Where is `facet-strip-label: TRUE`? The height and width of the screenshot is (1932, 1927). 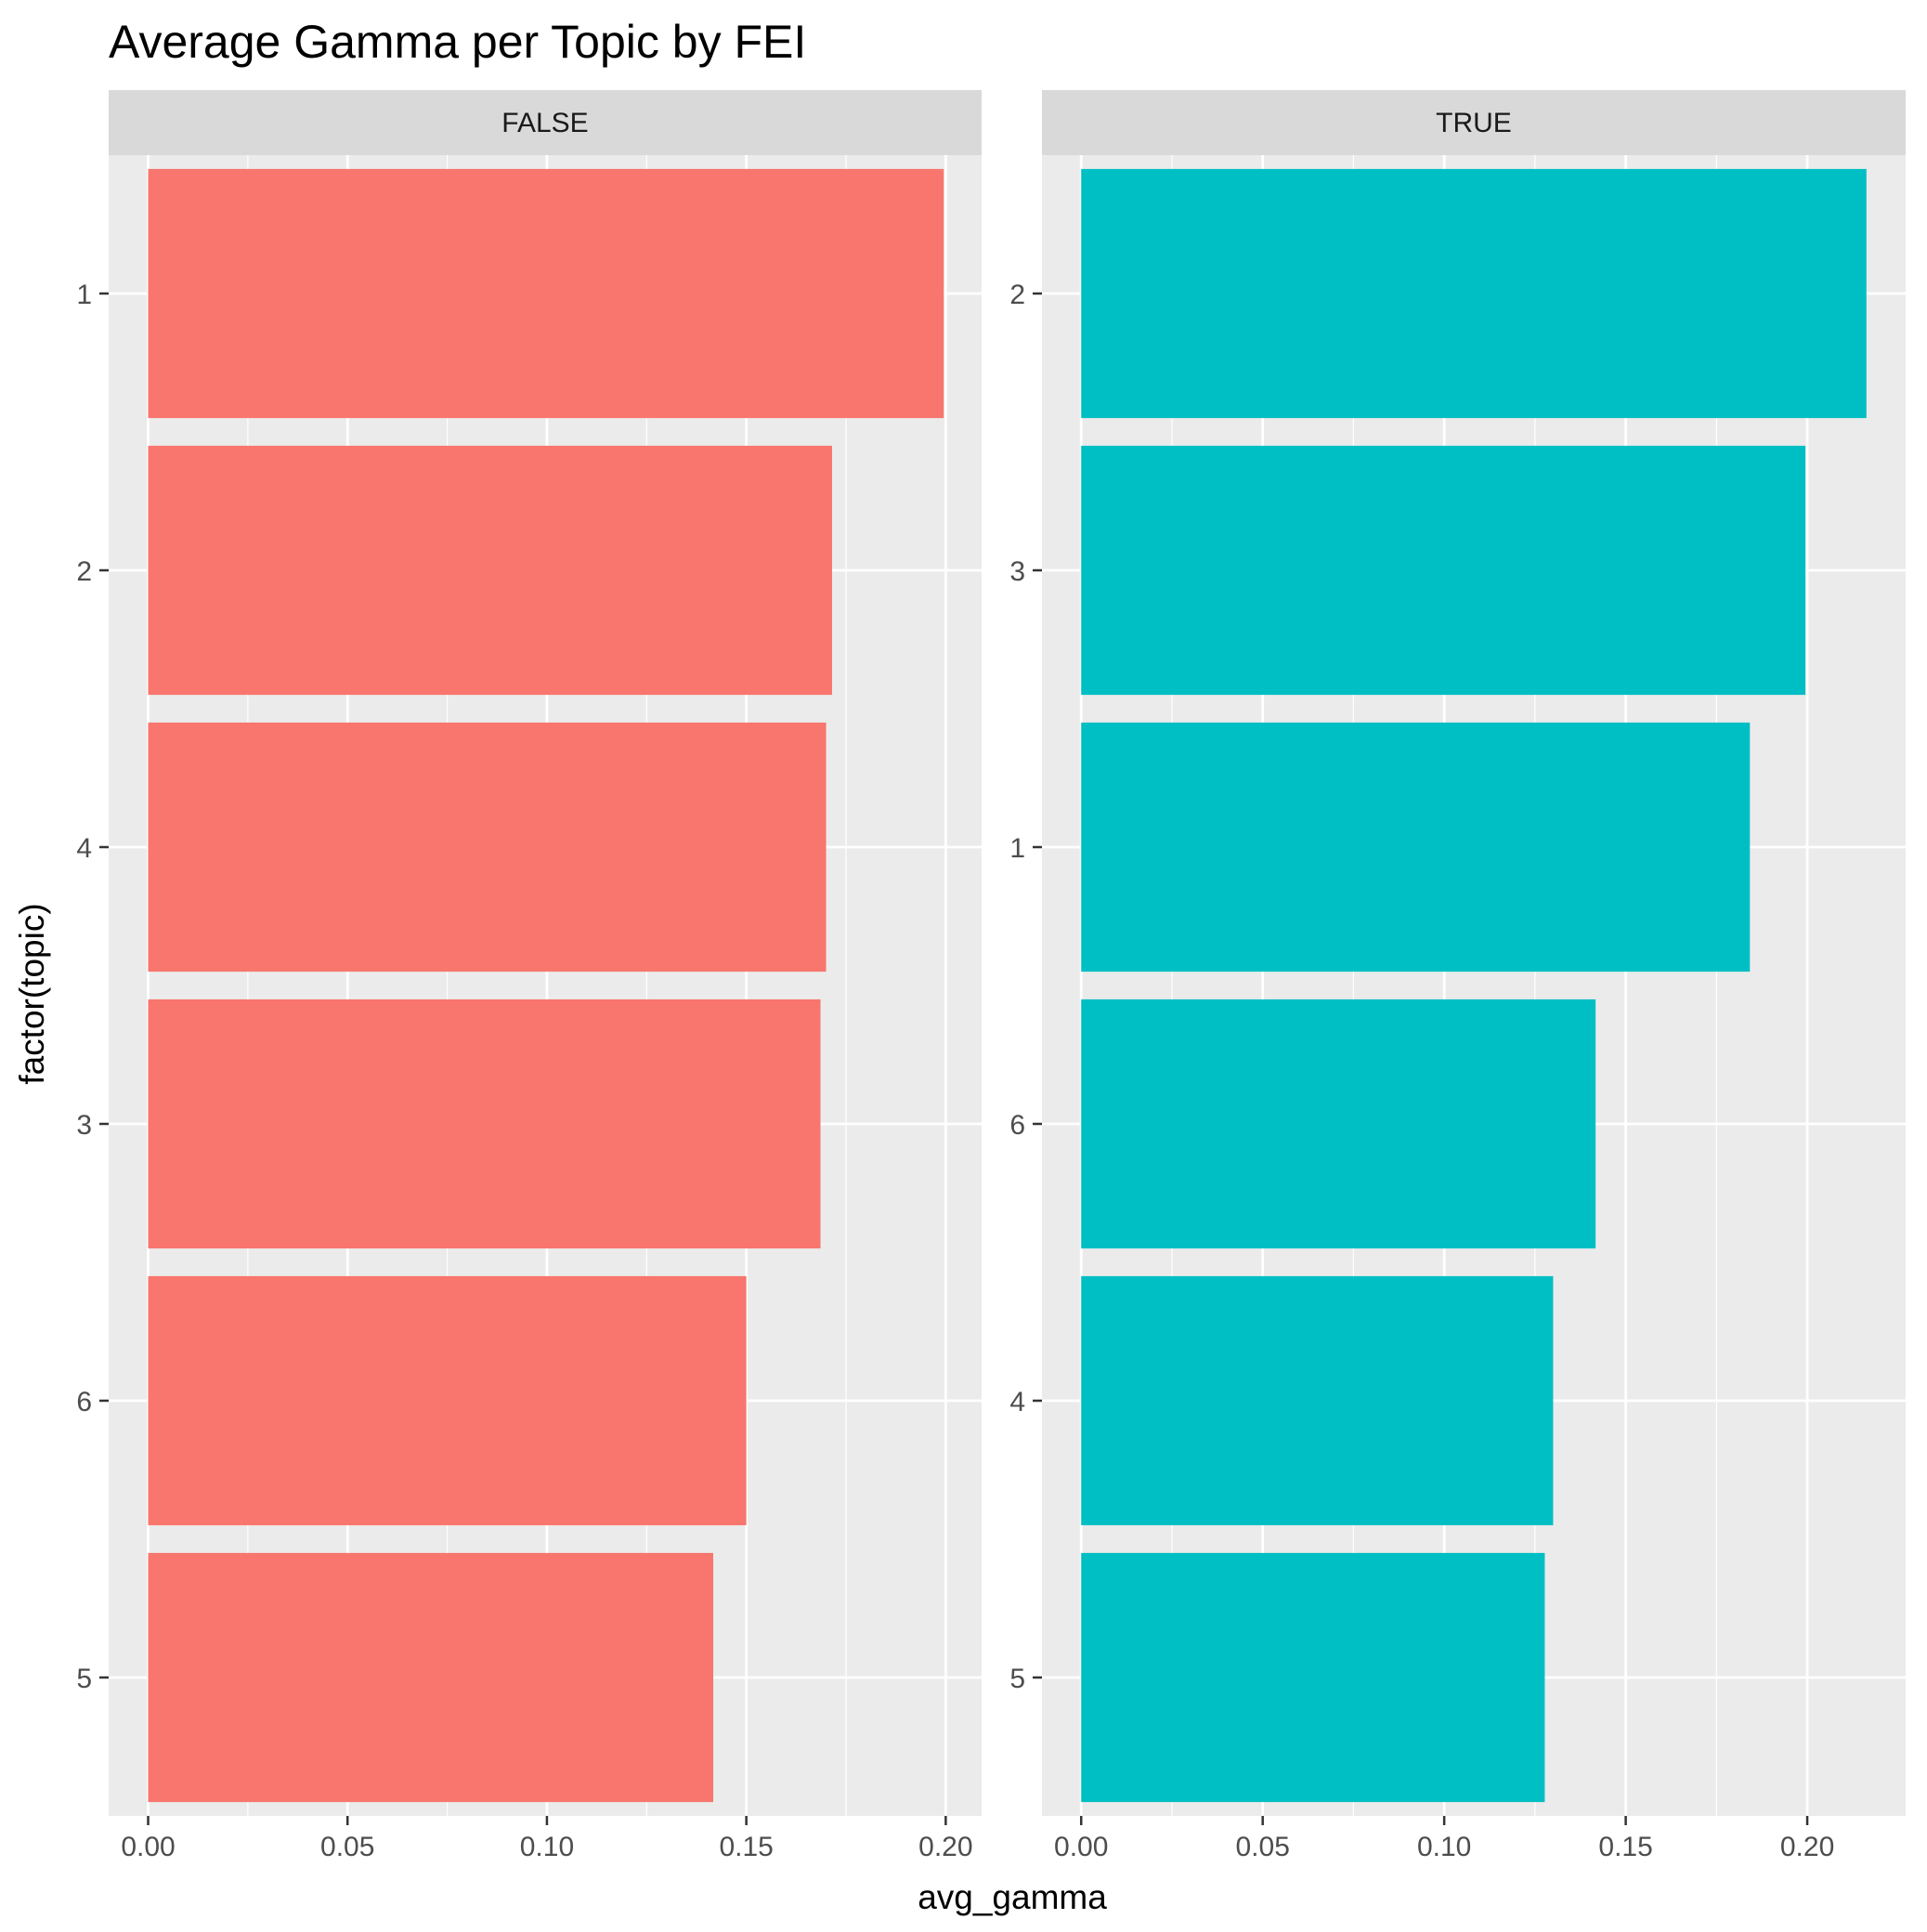
facet-strip-label: TRUE is located at coordinates (1474, 123).